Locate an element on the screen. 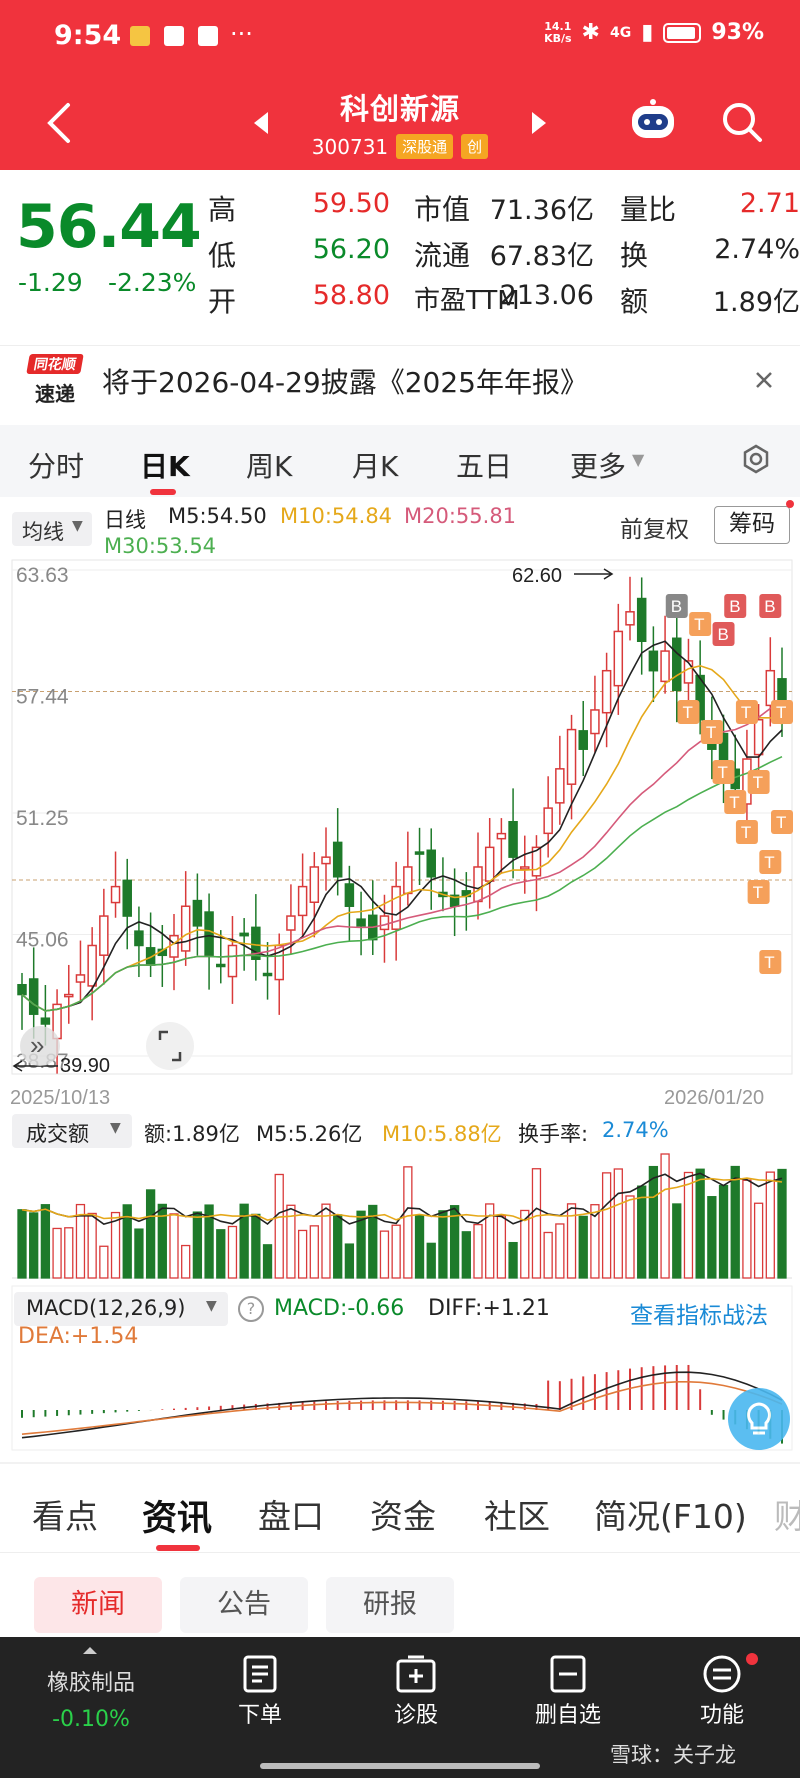 The image size is (800, 1778). chip-research: 研报 is located at coordinates (390, 1605).